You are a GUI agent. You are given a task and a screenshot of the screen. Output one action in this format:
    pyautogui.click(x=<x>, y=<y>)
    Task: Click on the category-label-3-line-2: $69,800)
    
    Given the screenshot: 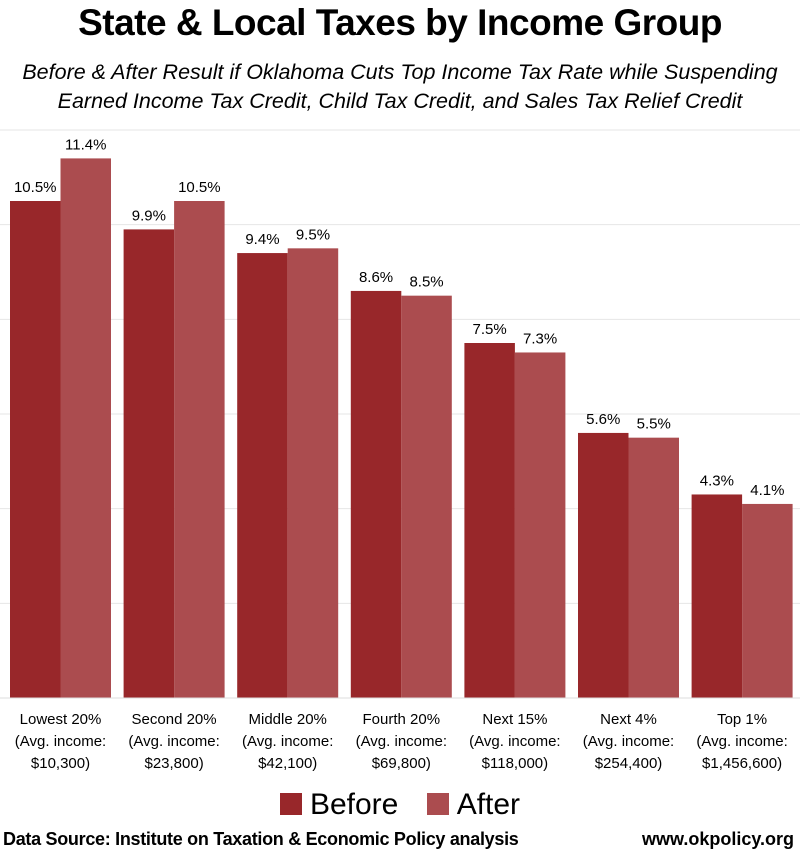 What is the action you would take?
    pyautogui.click(x=401, y=763)
    